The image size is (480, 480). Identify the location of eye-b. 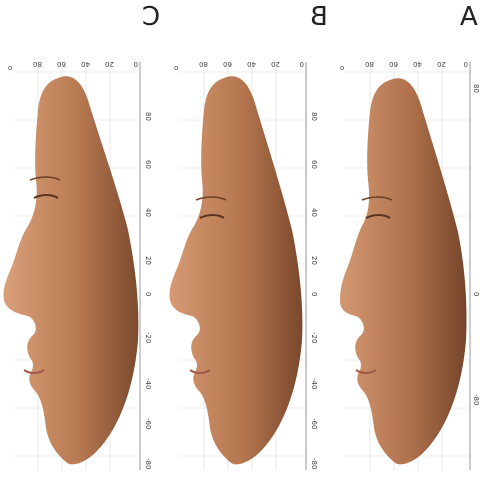
(212, 216).